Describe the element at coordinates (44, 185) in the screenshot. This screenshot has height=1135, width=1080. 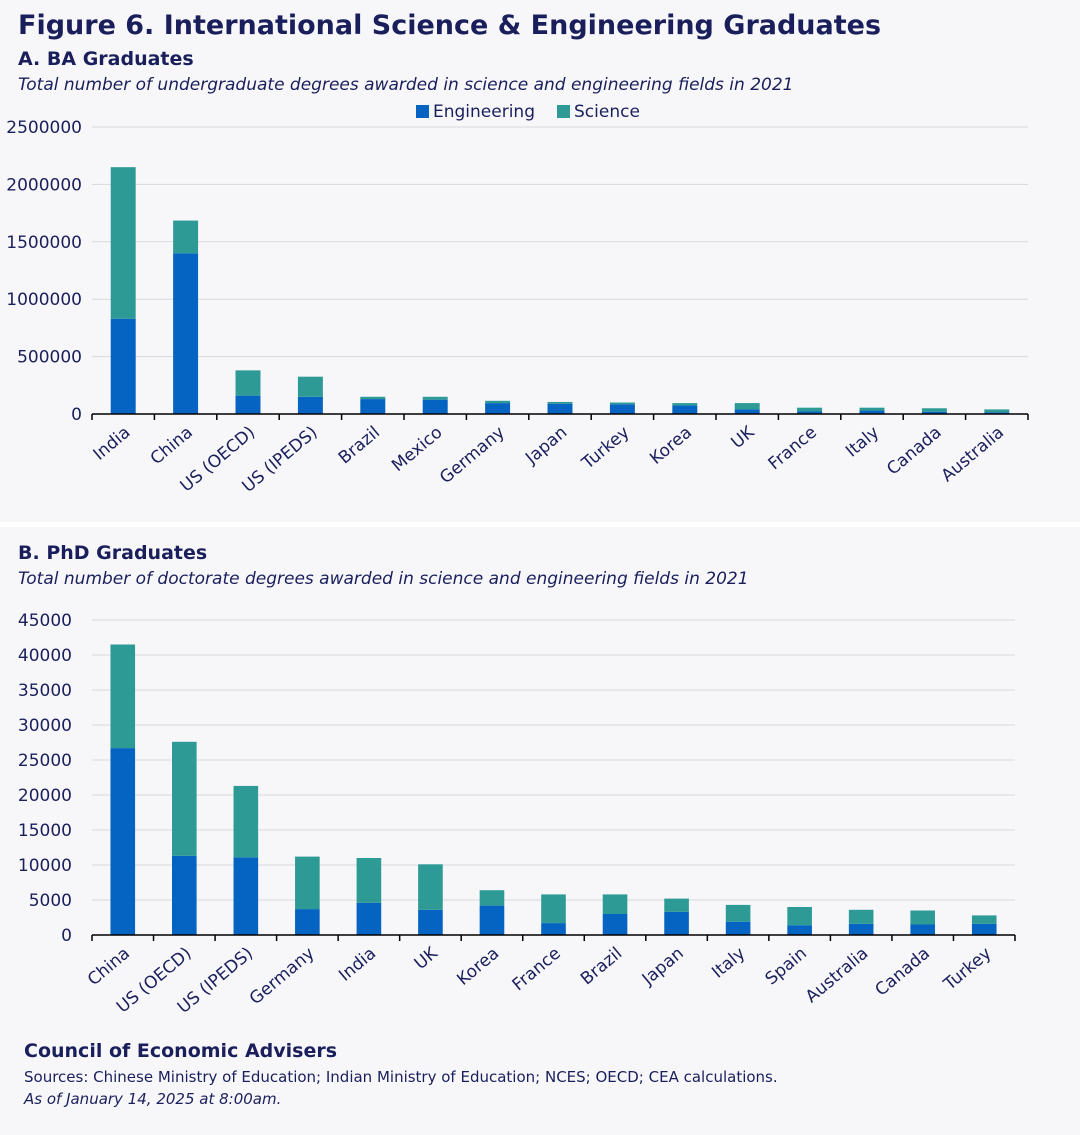
I see `y-tick-label: 2000000` at that location.